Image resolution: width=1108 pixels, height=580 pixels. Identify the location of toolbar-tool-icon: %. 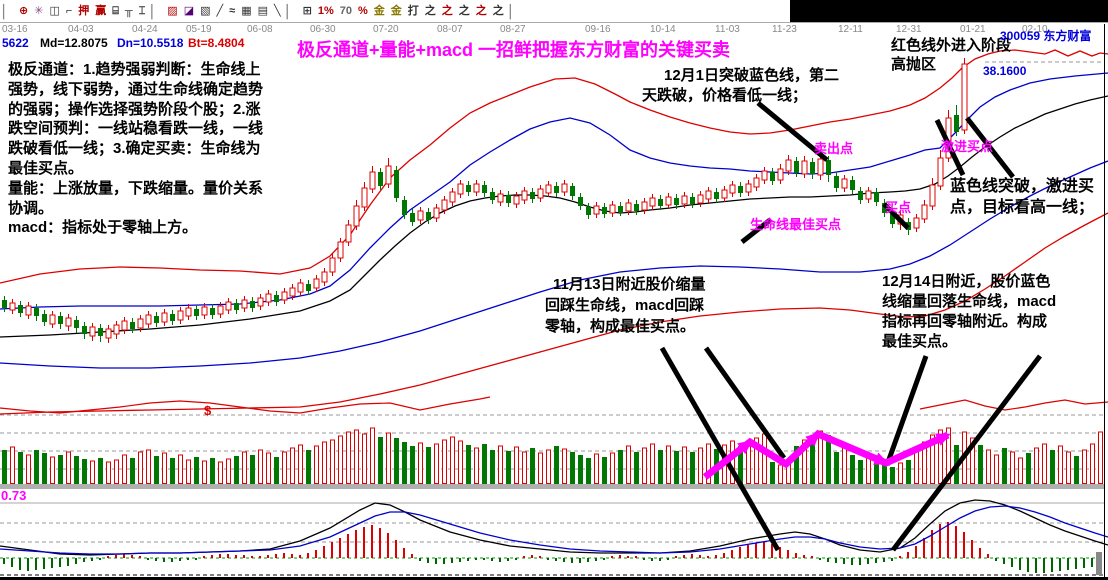
(363, 10).